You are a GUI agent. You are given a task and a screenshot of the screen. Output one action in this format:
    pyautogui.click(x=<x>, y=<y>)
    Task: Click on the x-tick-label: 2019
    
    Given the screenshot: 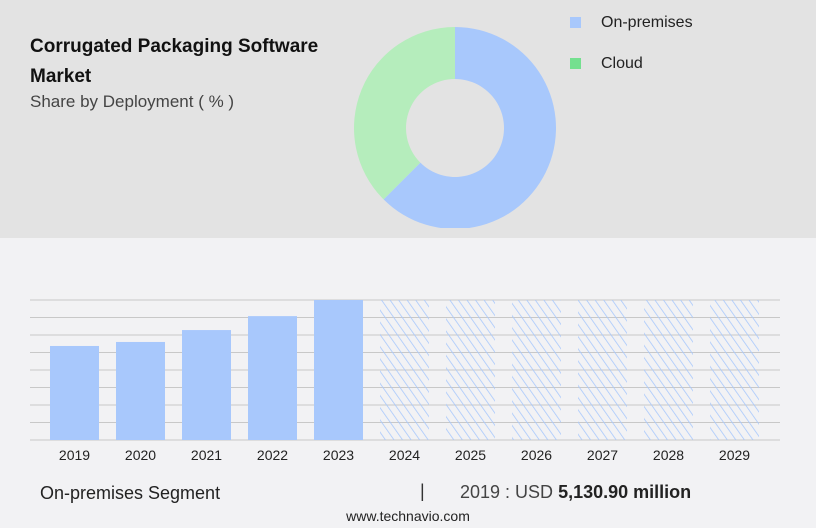 What is the action you would take?
    pyautogui.click(x=74, y=455)
    